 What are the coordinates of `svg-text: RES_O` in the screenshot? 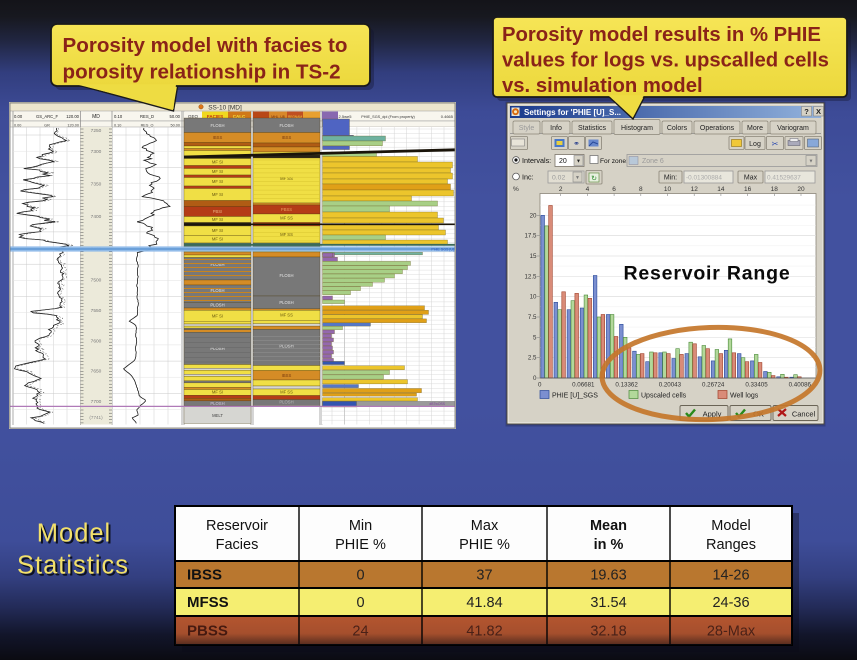 It's located at (147, 125).